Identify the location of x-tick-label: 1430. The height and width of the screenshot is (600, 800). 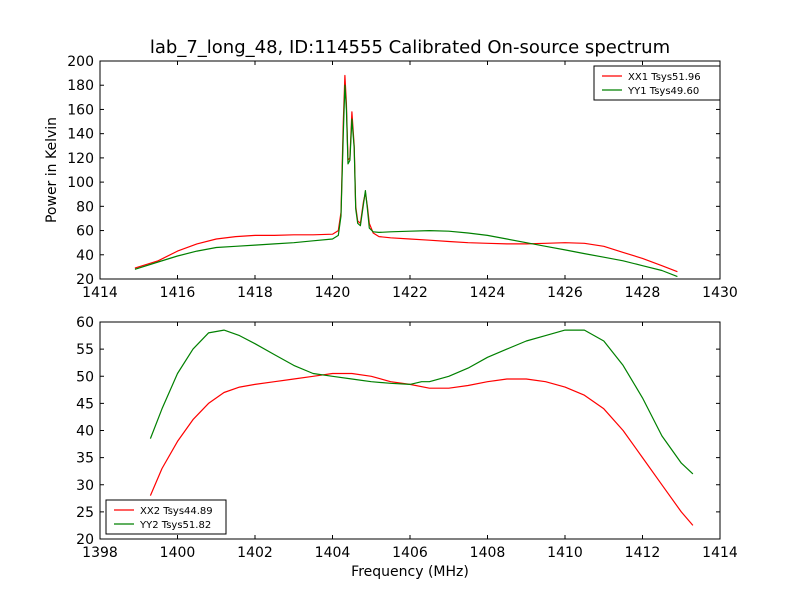
(720, 293).